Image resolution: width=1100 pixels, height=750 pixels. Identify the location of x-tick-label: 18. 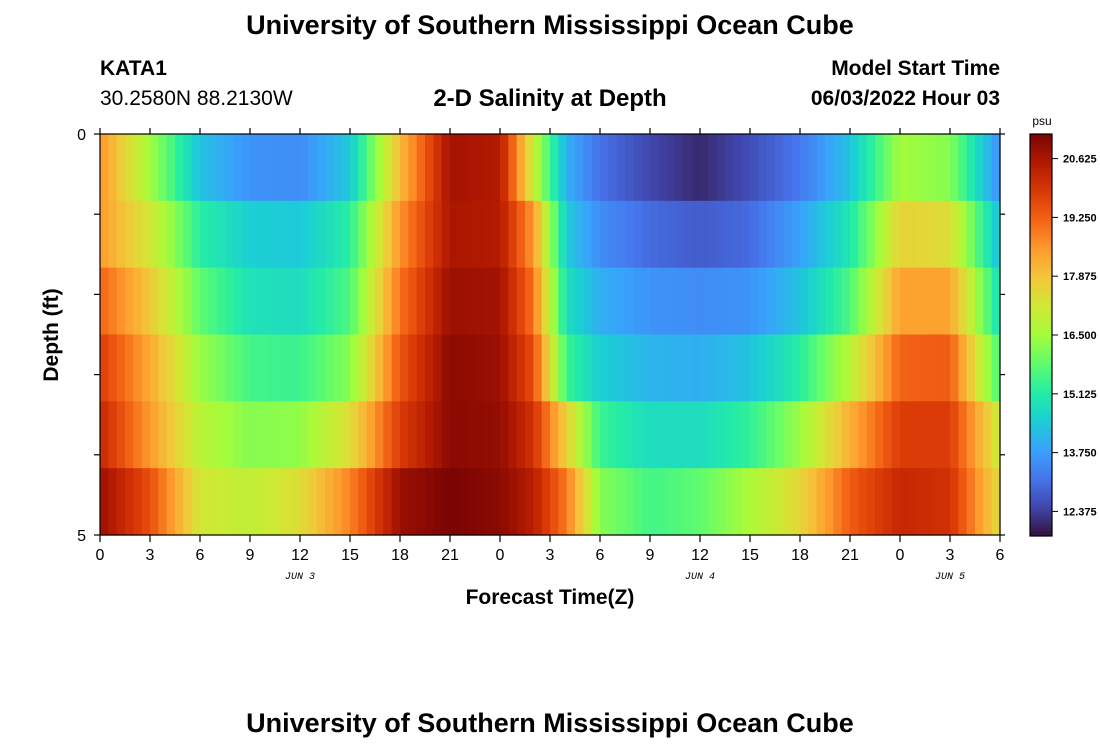
(400, 555).